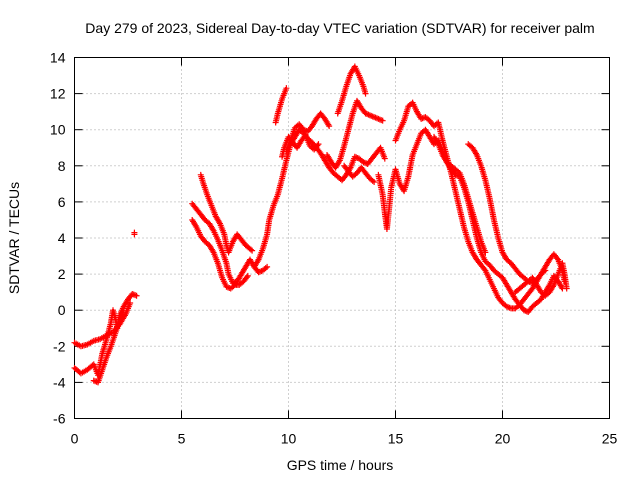  I want to click on series-track-r, so click(541, 279).